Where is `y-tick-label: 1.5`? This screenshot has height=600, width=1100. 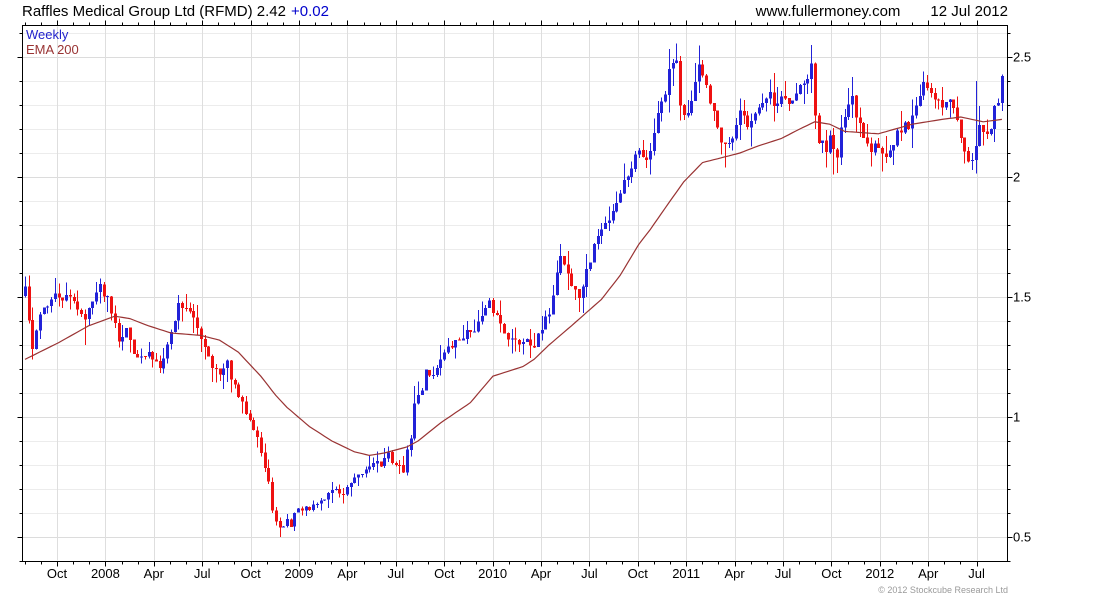
y-tick-label: 1.5 is located at coordinates (1022, 297).